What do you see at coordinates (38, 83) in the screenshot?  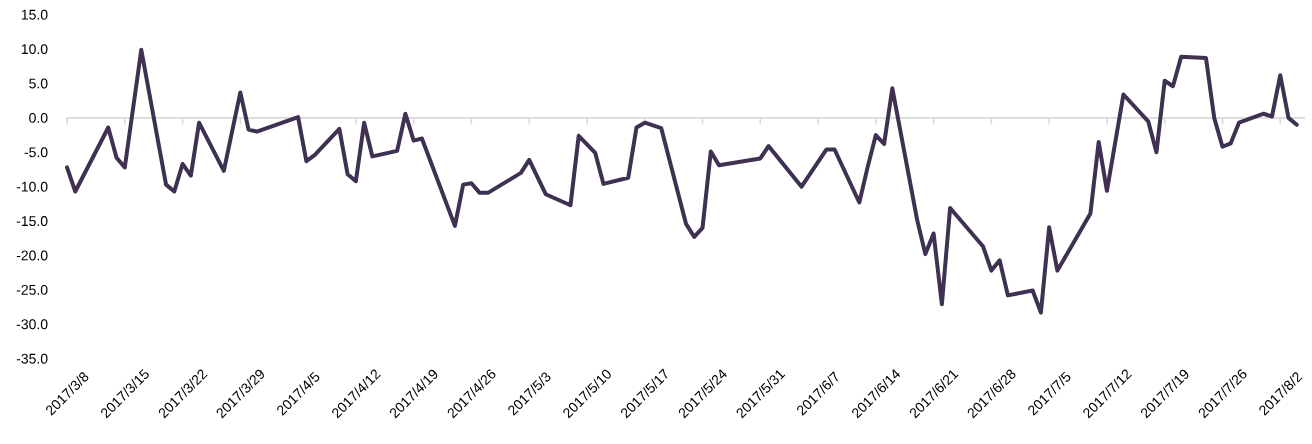 I see `y-tick-label: 5.0` at bounding box center [38, 83].